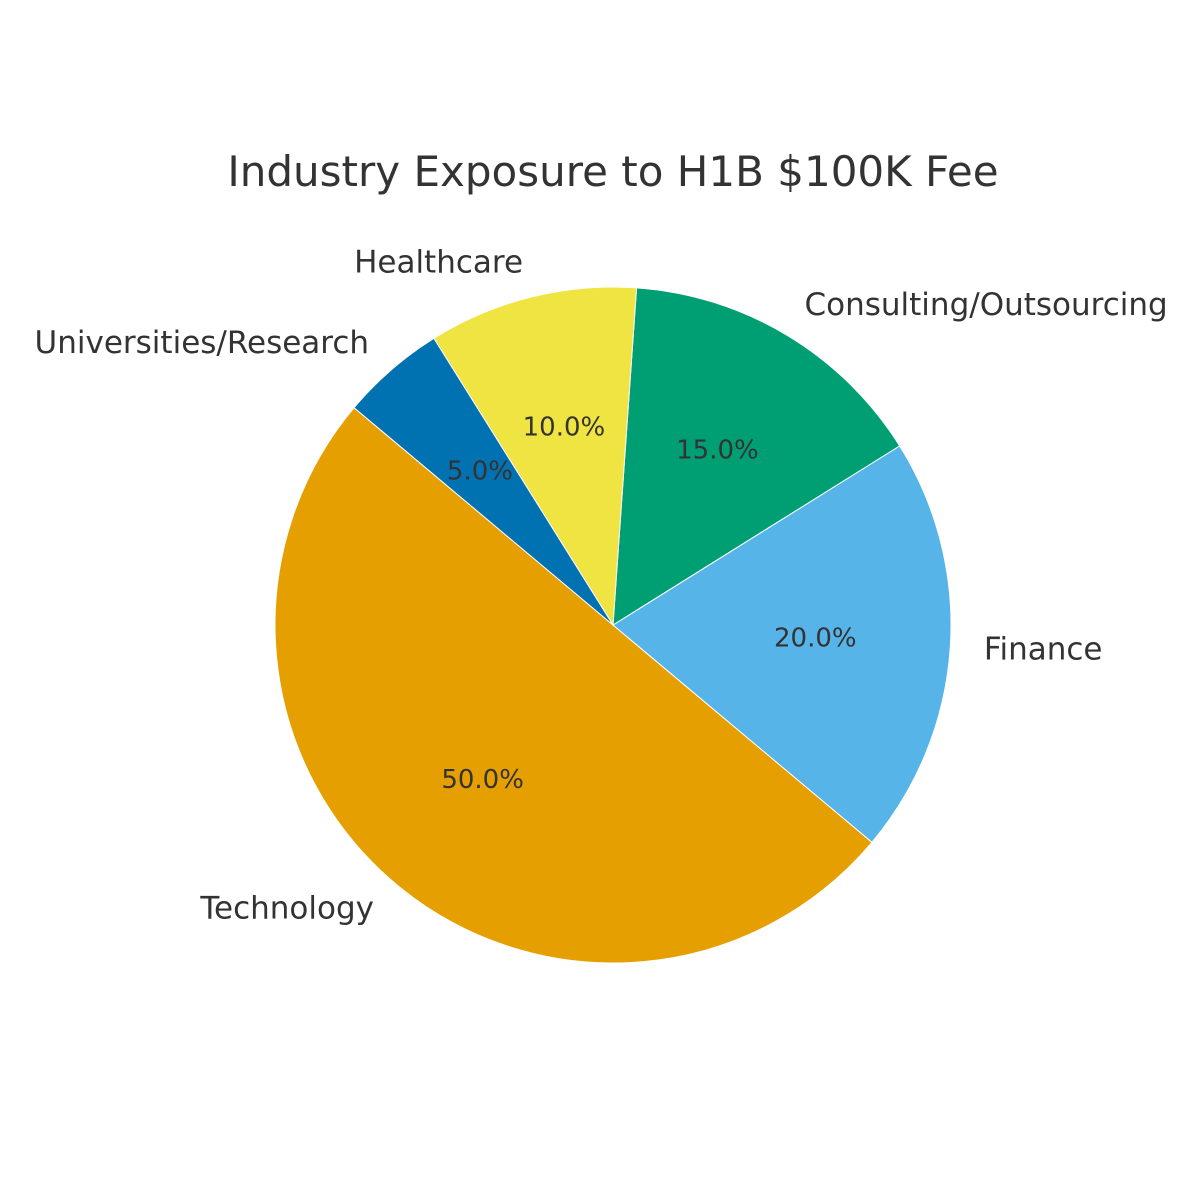  What do you see at coordinates (438, 263) in the screenshot?
I see `slice-label-healthcare: Healthcare` at bounding box center [438, 263].